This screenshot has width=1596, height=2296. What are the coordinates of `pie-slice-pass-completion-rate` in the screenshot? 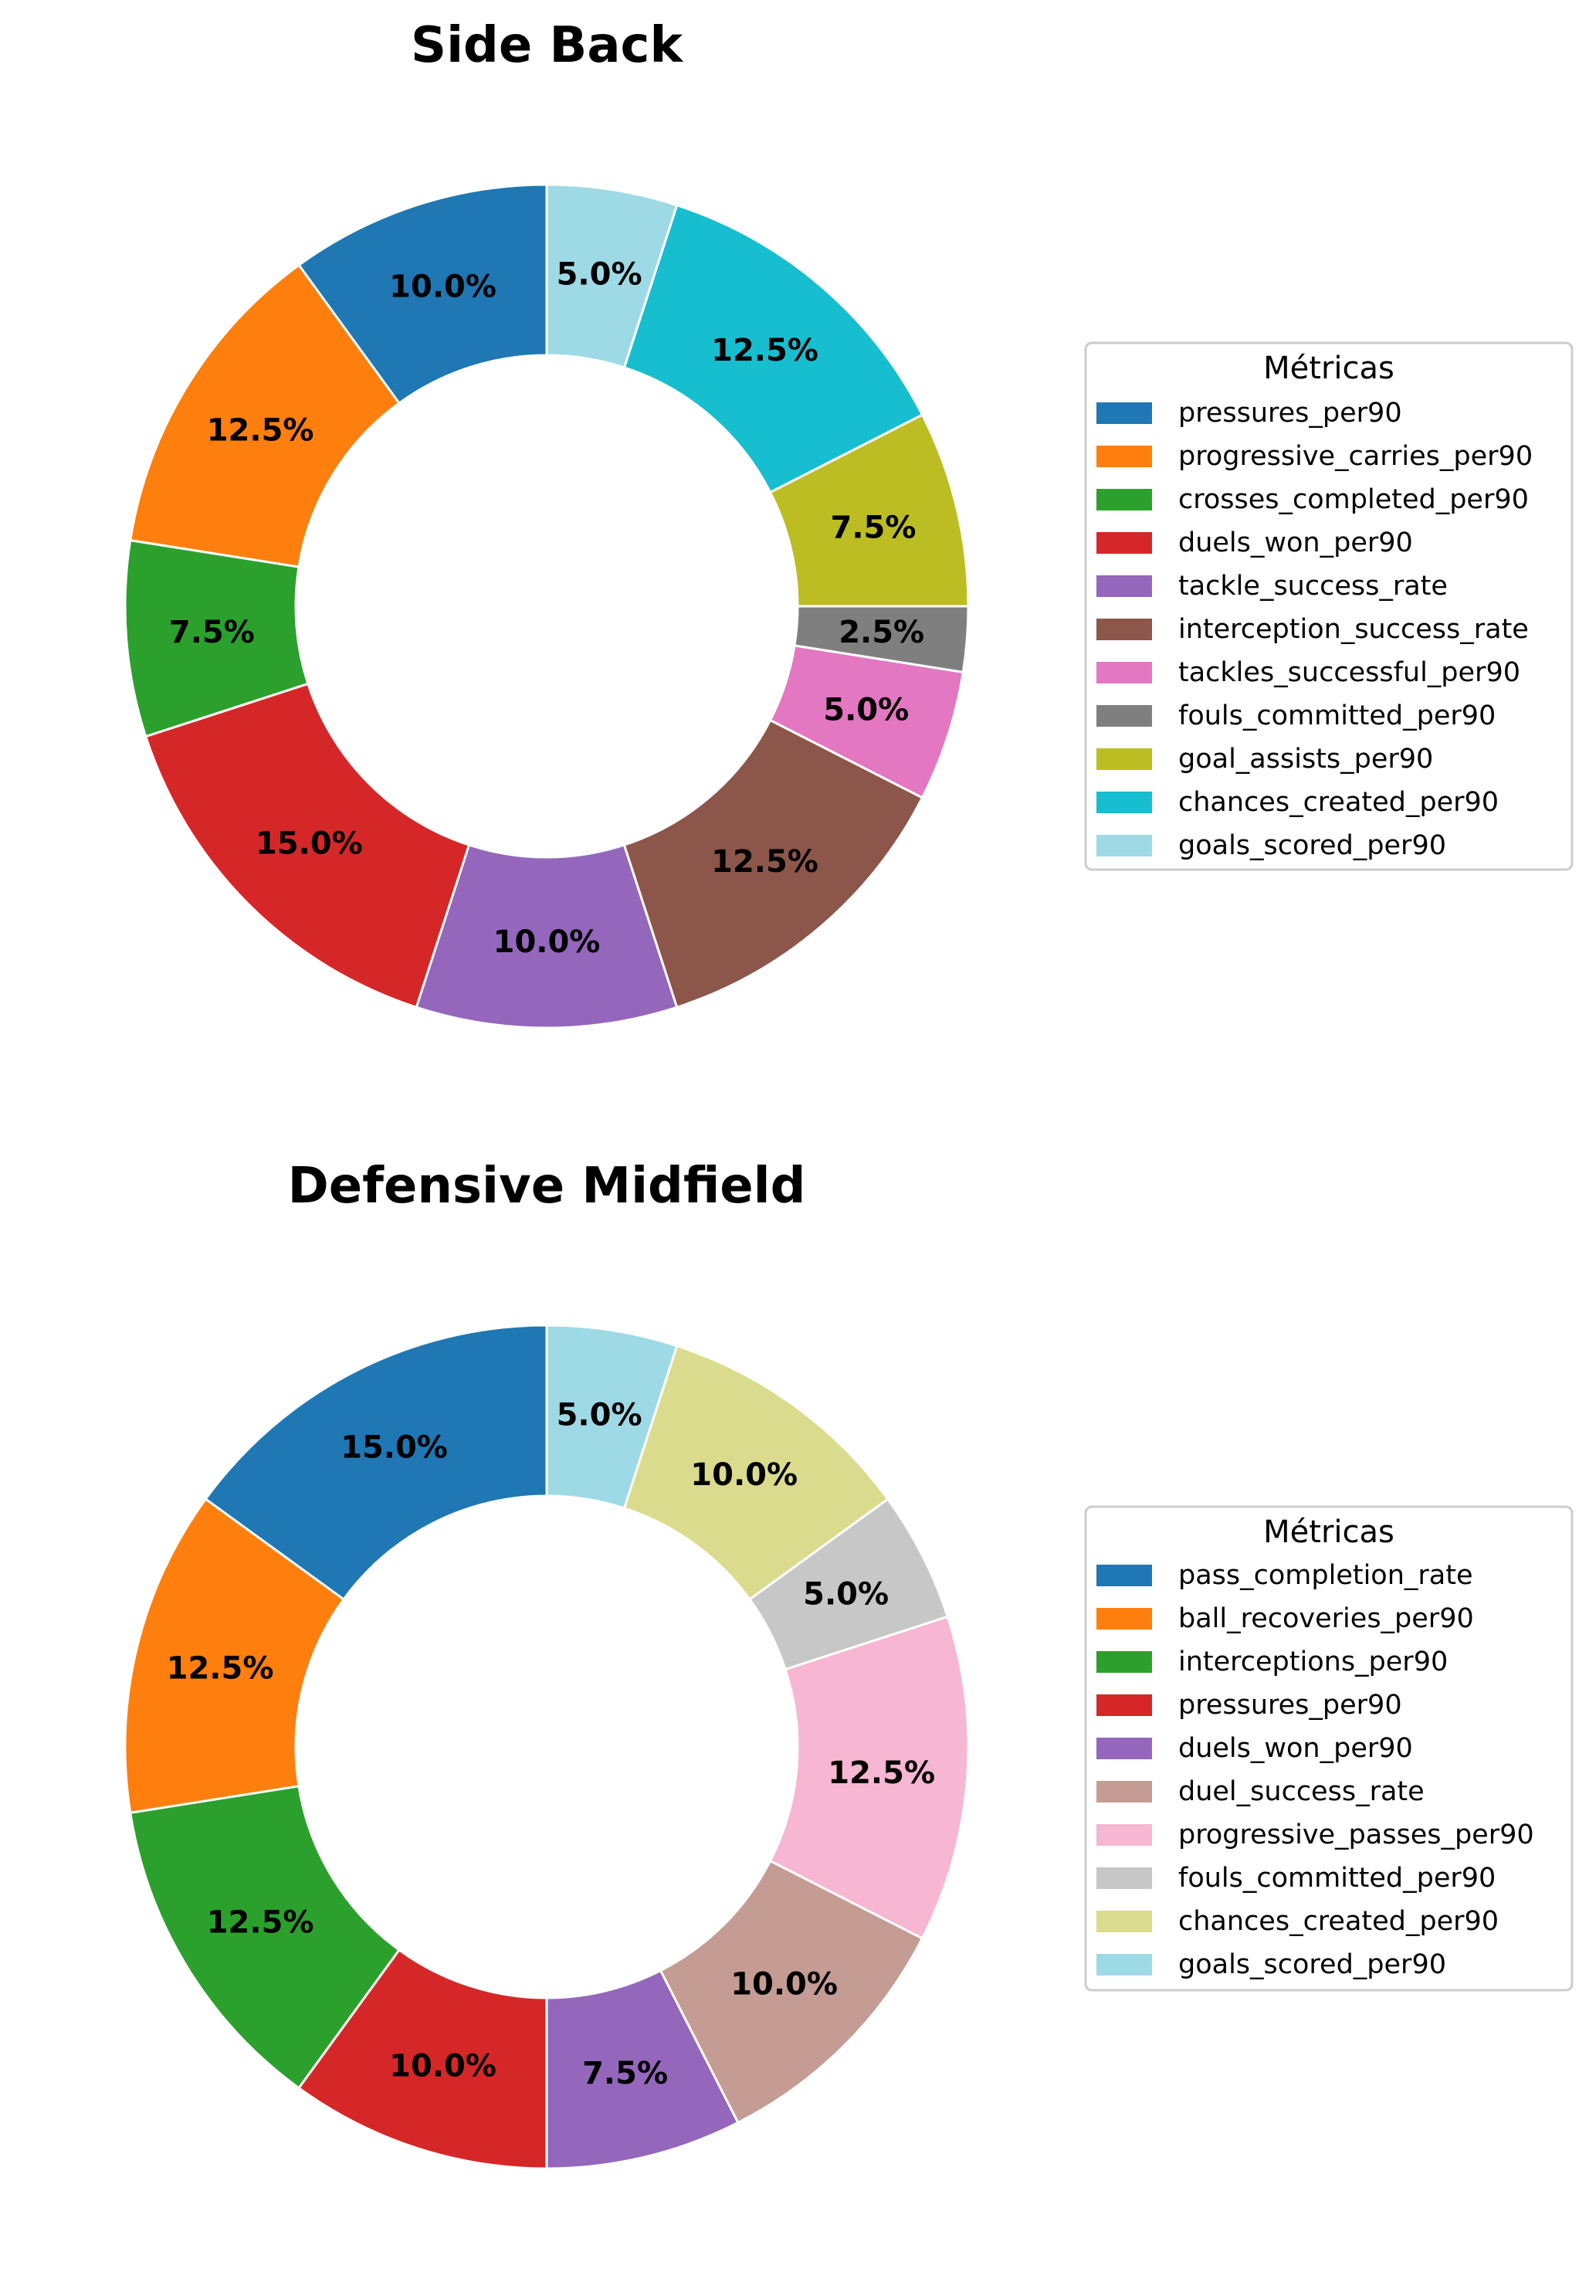 It's located at (376, 1463).